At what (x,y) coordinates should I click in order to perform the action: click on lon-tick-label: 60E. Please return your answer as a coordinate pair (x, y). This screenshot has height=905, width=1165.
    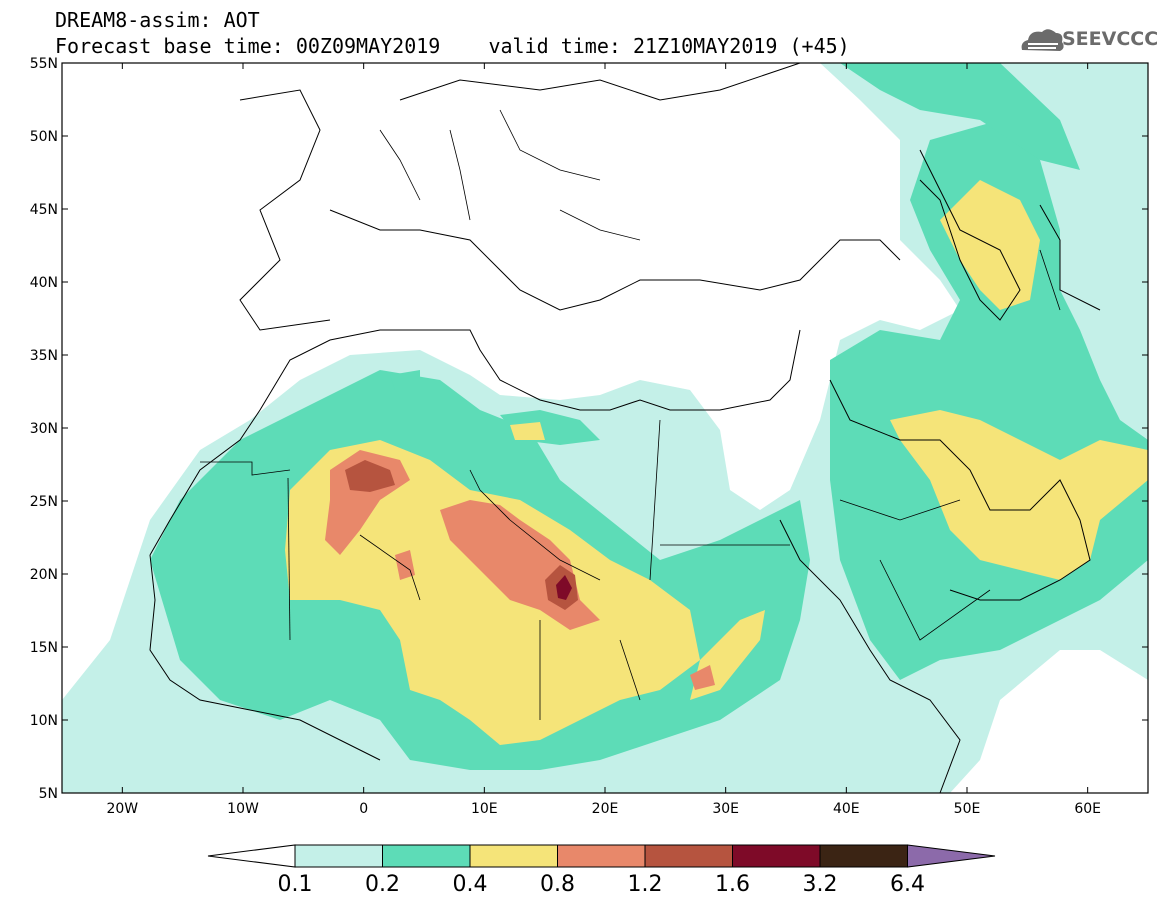
    Looking at the image, I should click on (1087, 809).